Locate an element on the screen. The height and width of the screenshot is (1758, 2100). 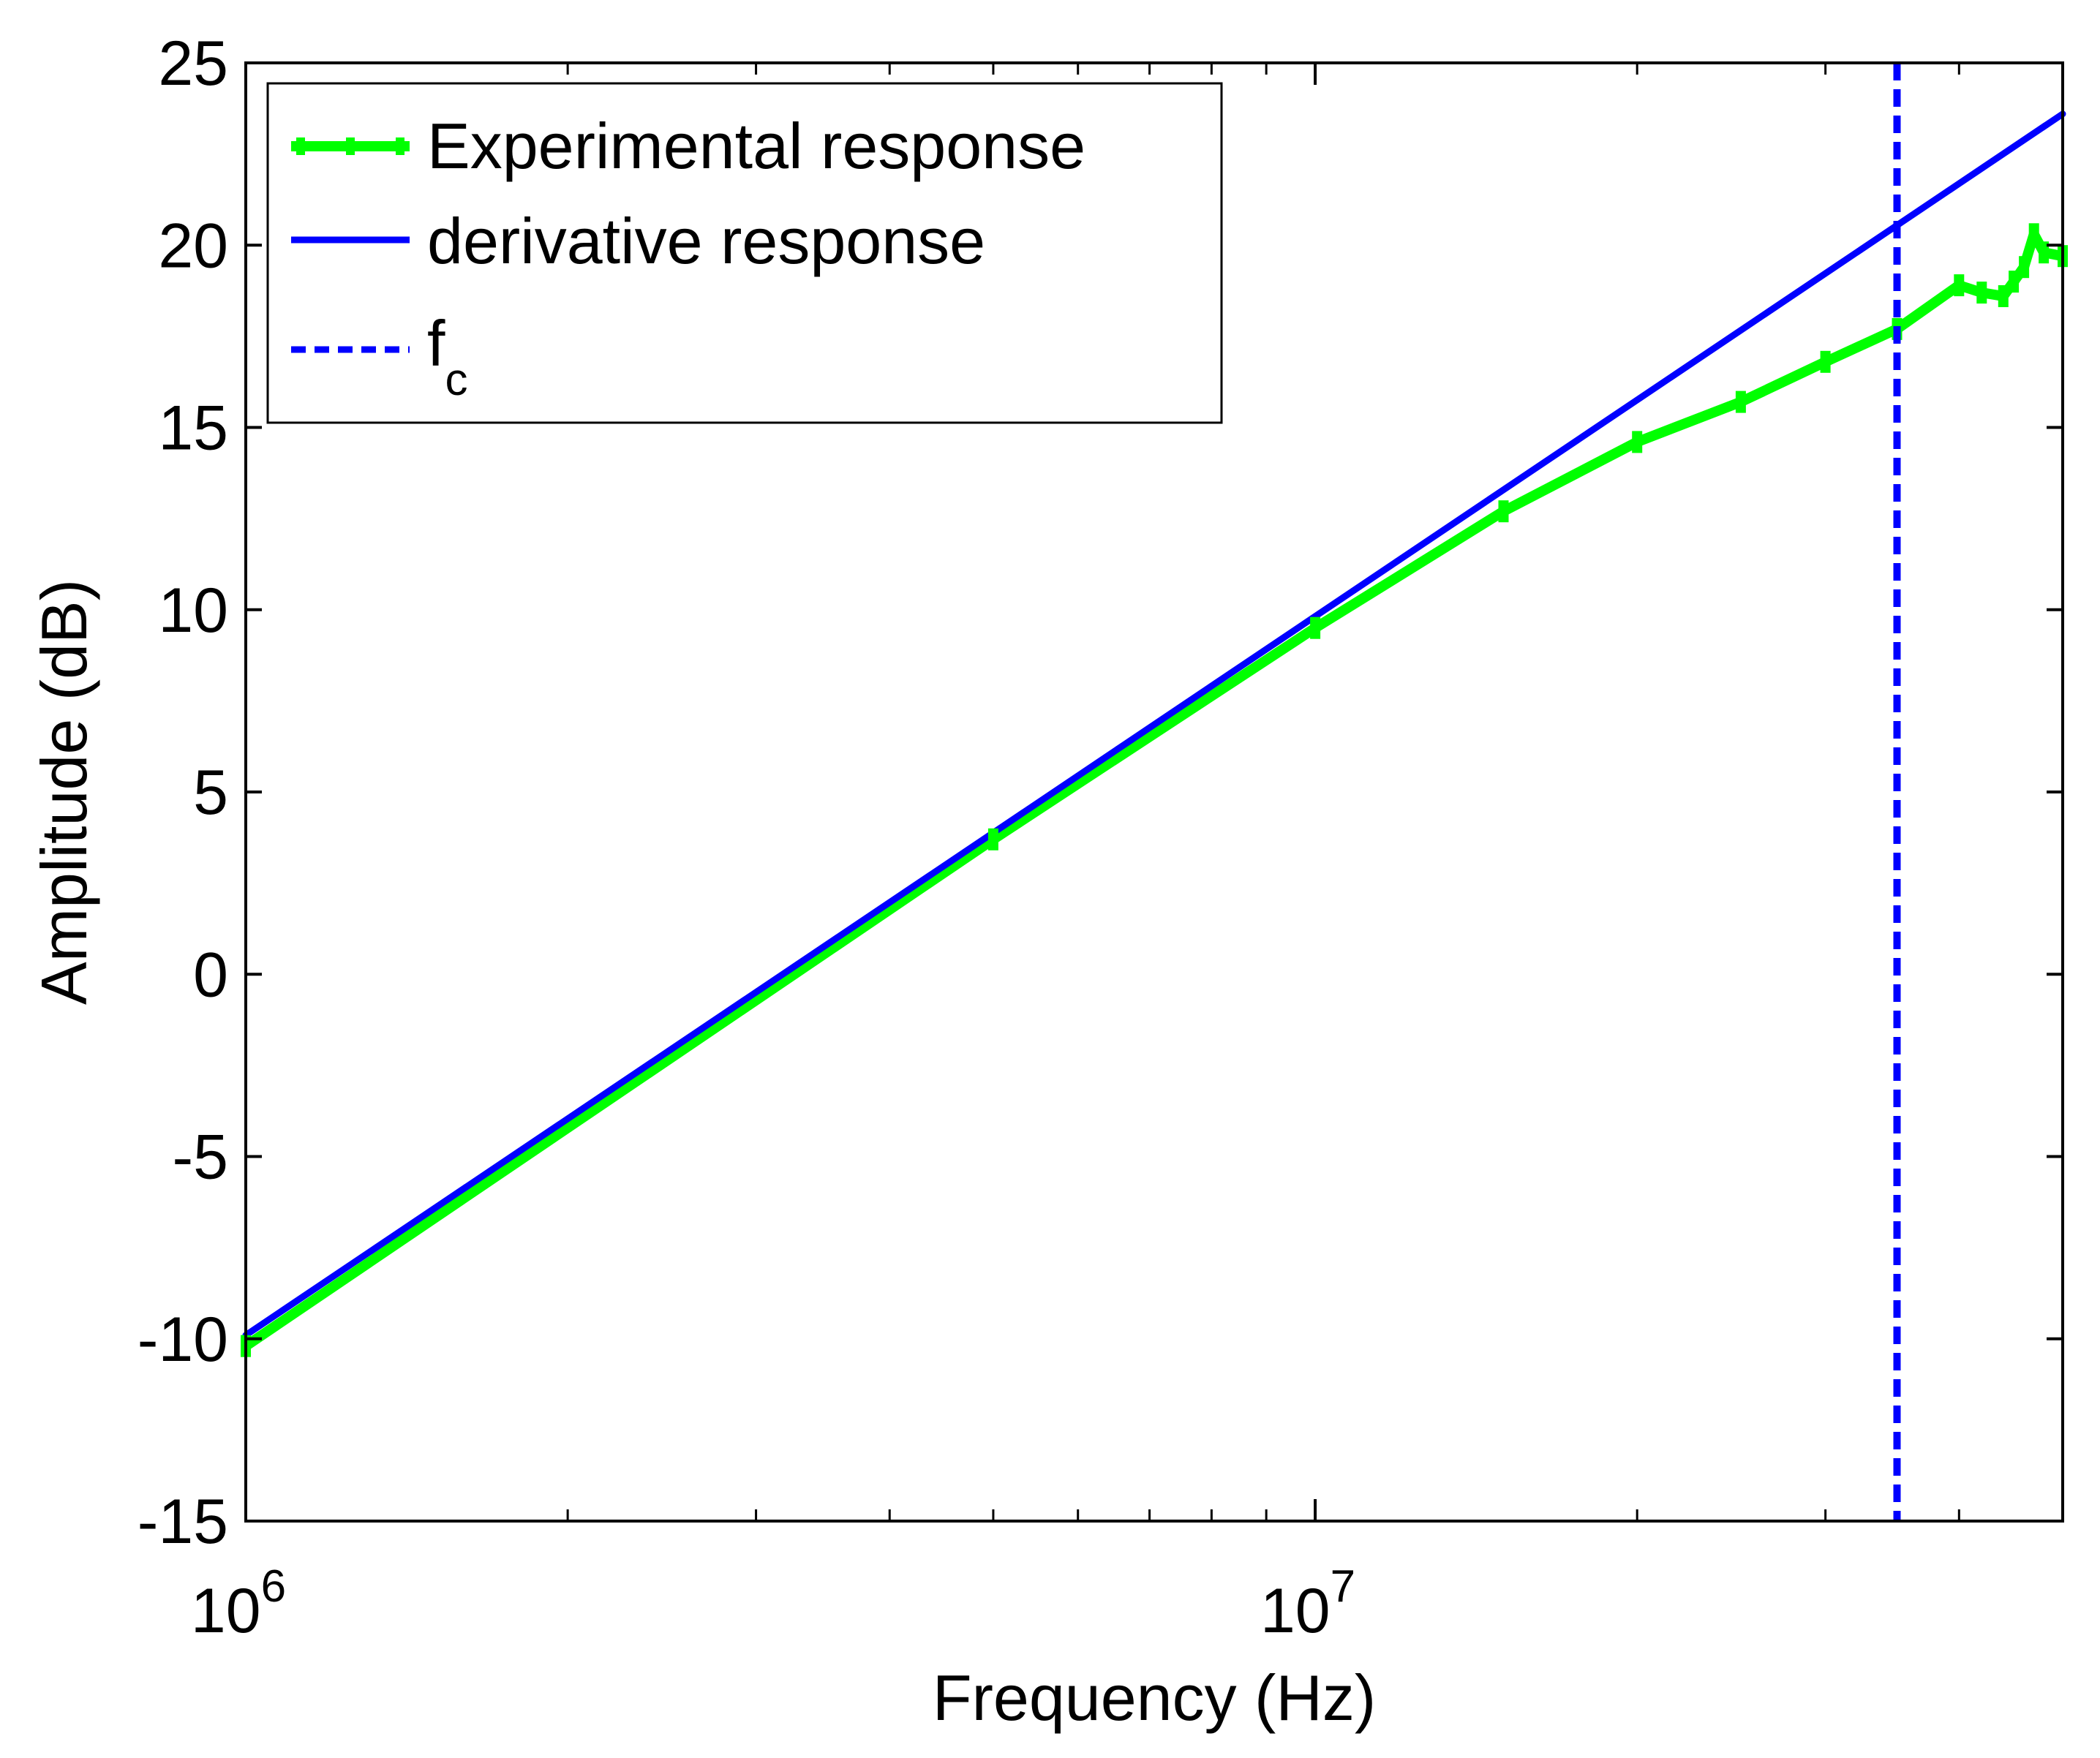
legend-label-derivative: derivative response is located at coordinates (706, 241).